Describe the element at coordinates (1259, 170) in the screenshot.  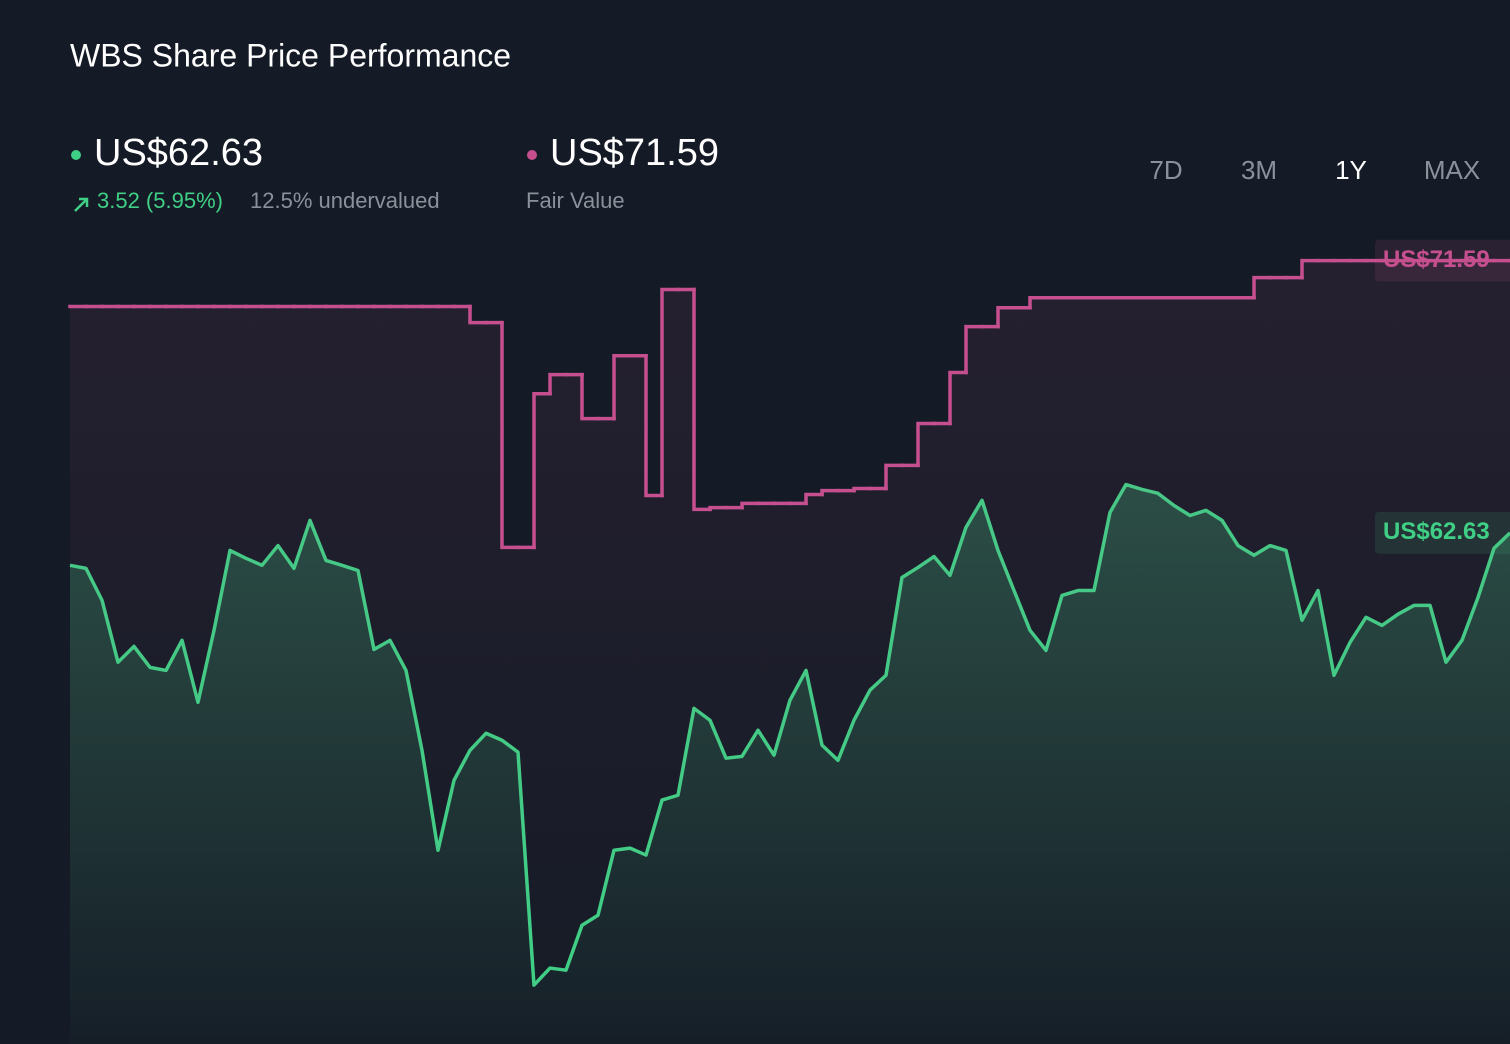
I see `timeframe-button: 3M` at that location.